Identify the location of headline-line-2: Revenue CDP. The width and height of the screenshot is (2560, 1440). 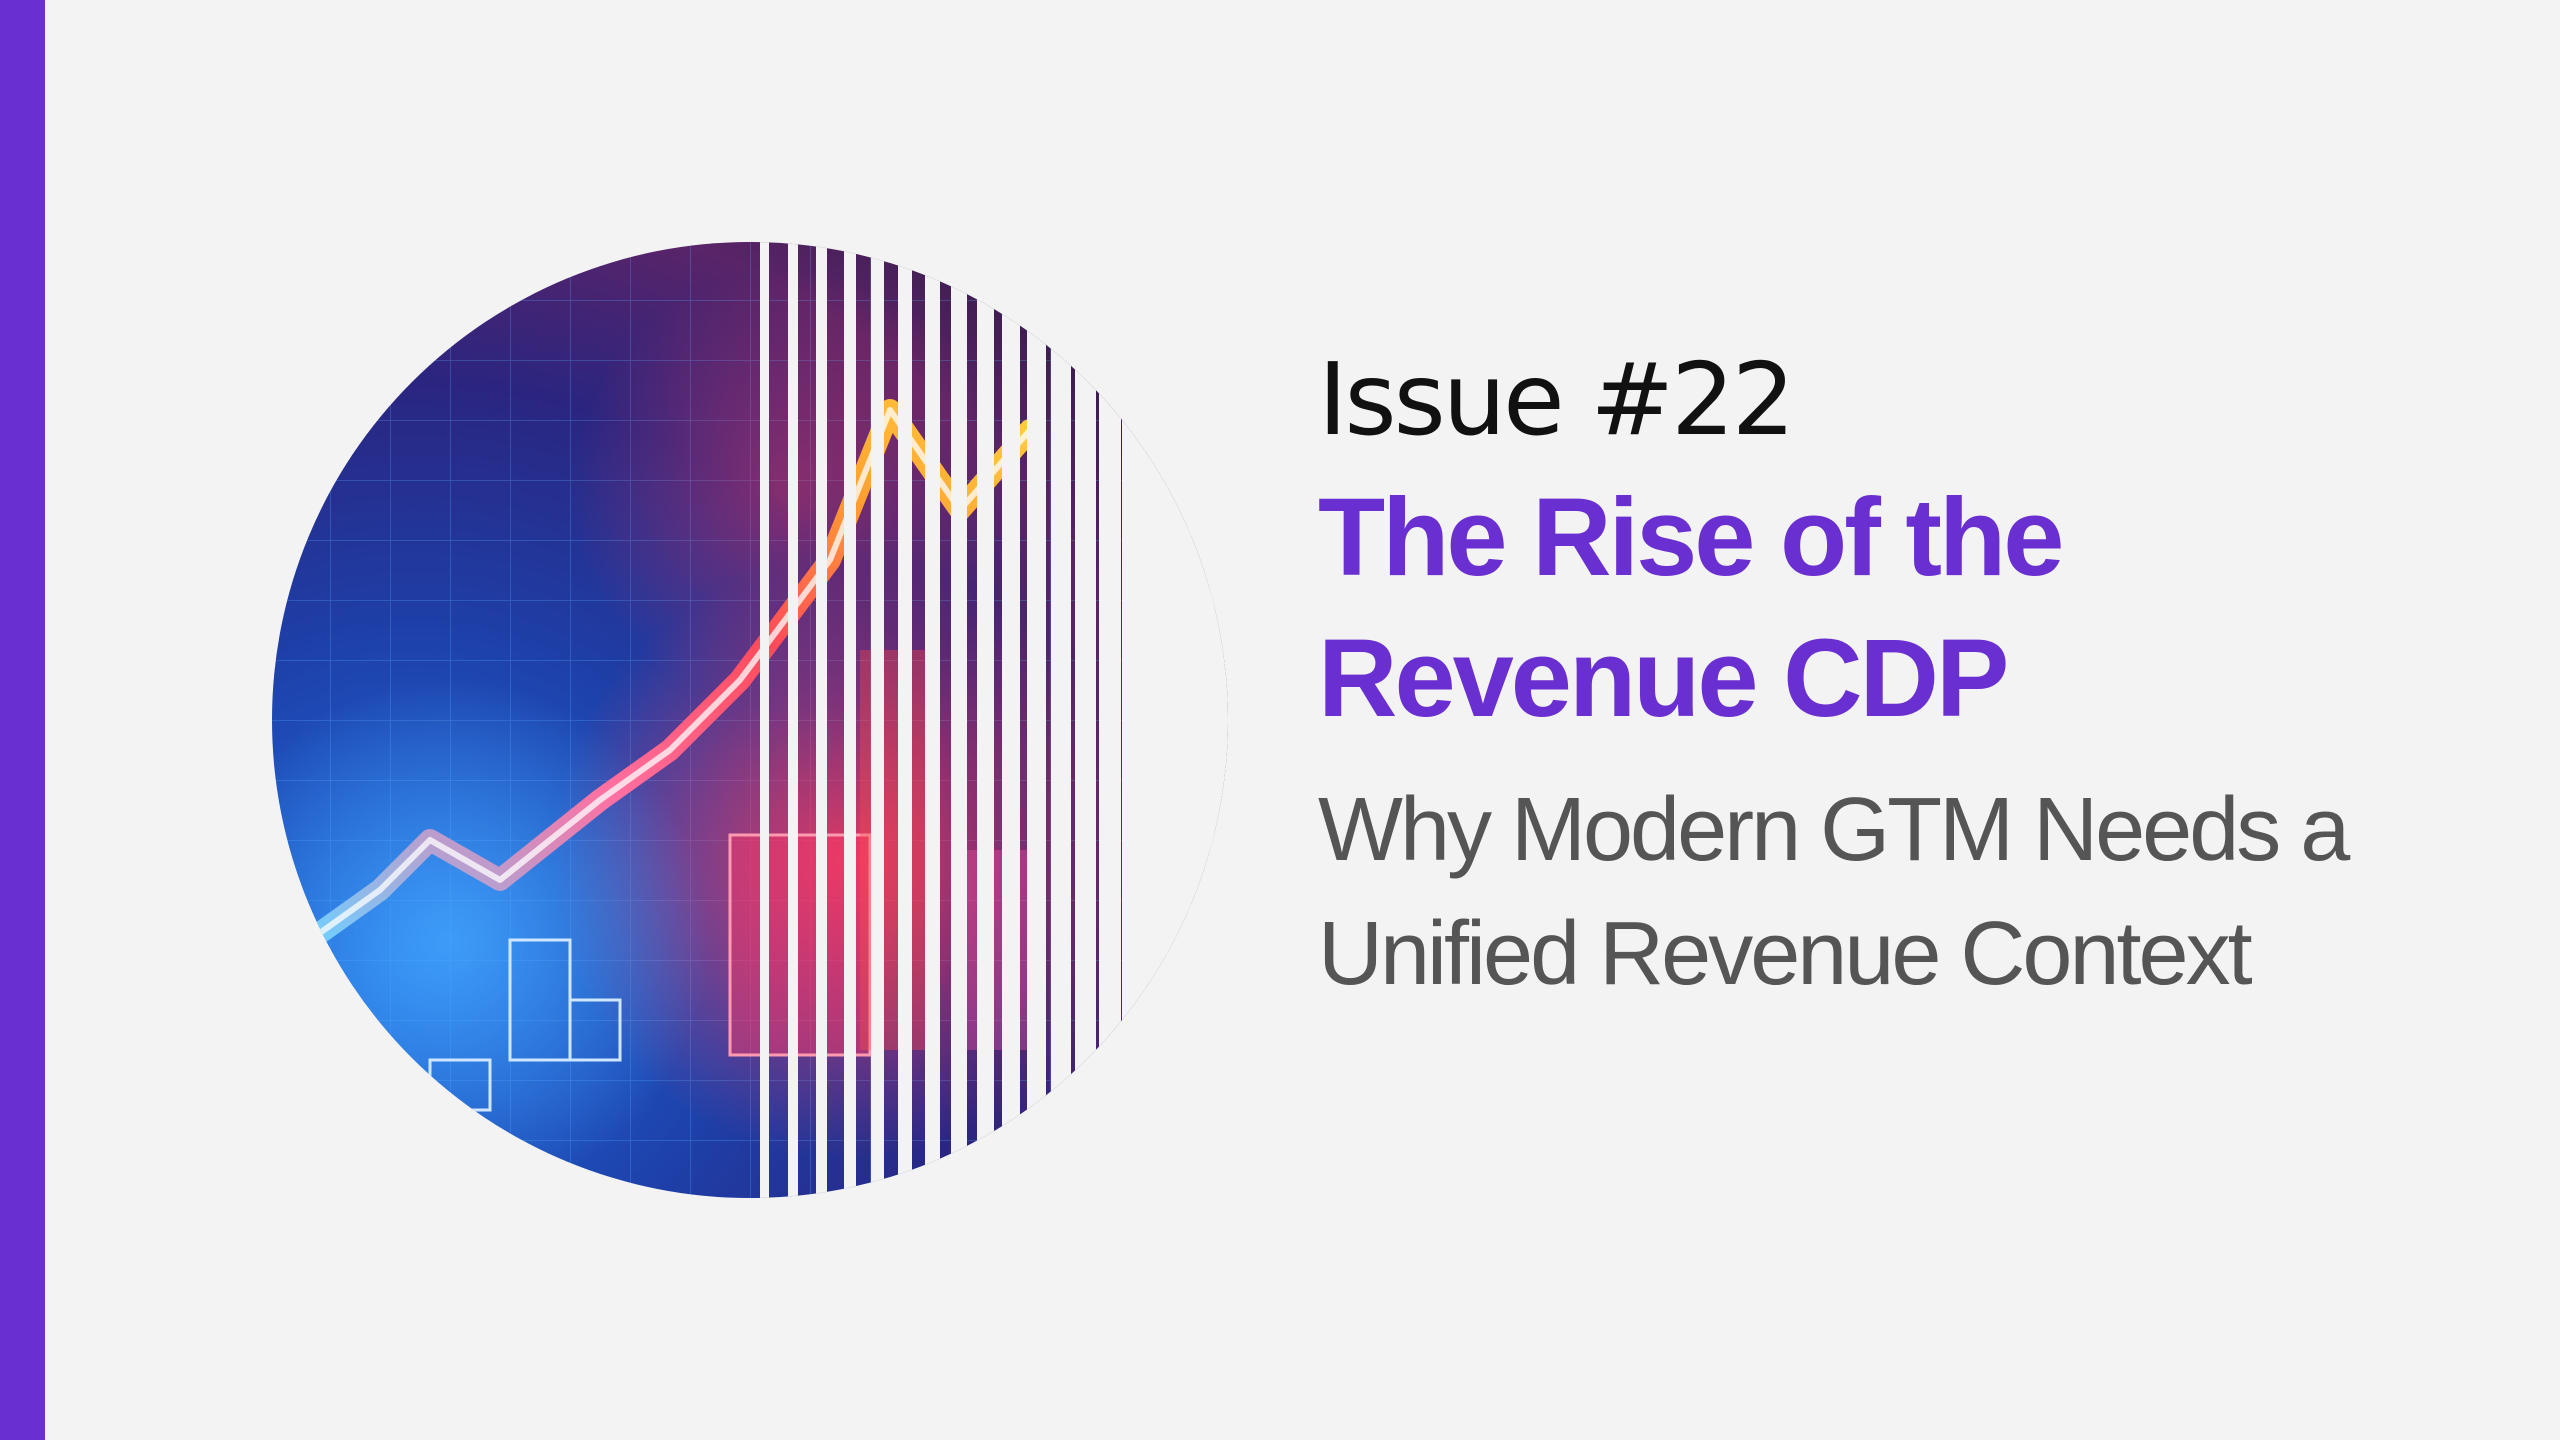
(1663, 678).